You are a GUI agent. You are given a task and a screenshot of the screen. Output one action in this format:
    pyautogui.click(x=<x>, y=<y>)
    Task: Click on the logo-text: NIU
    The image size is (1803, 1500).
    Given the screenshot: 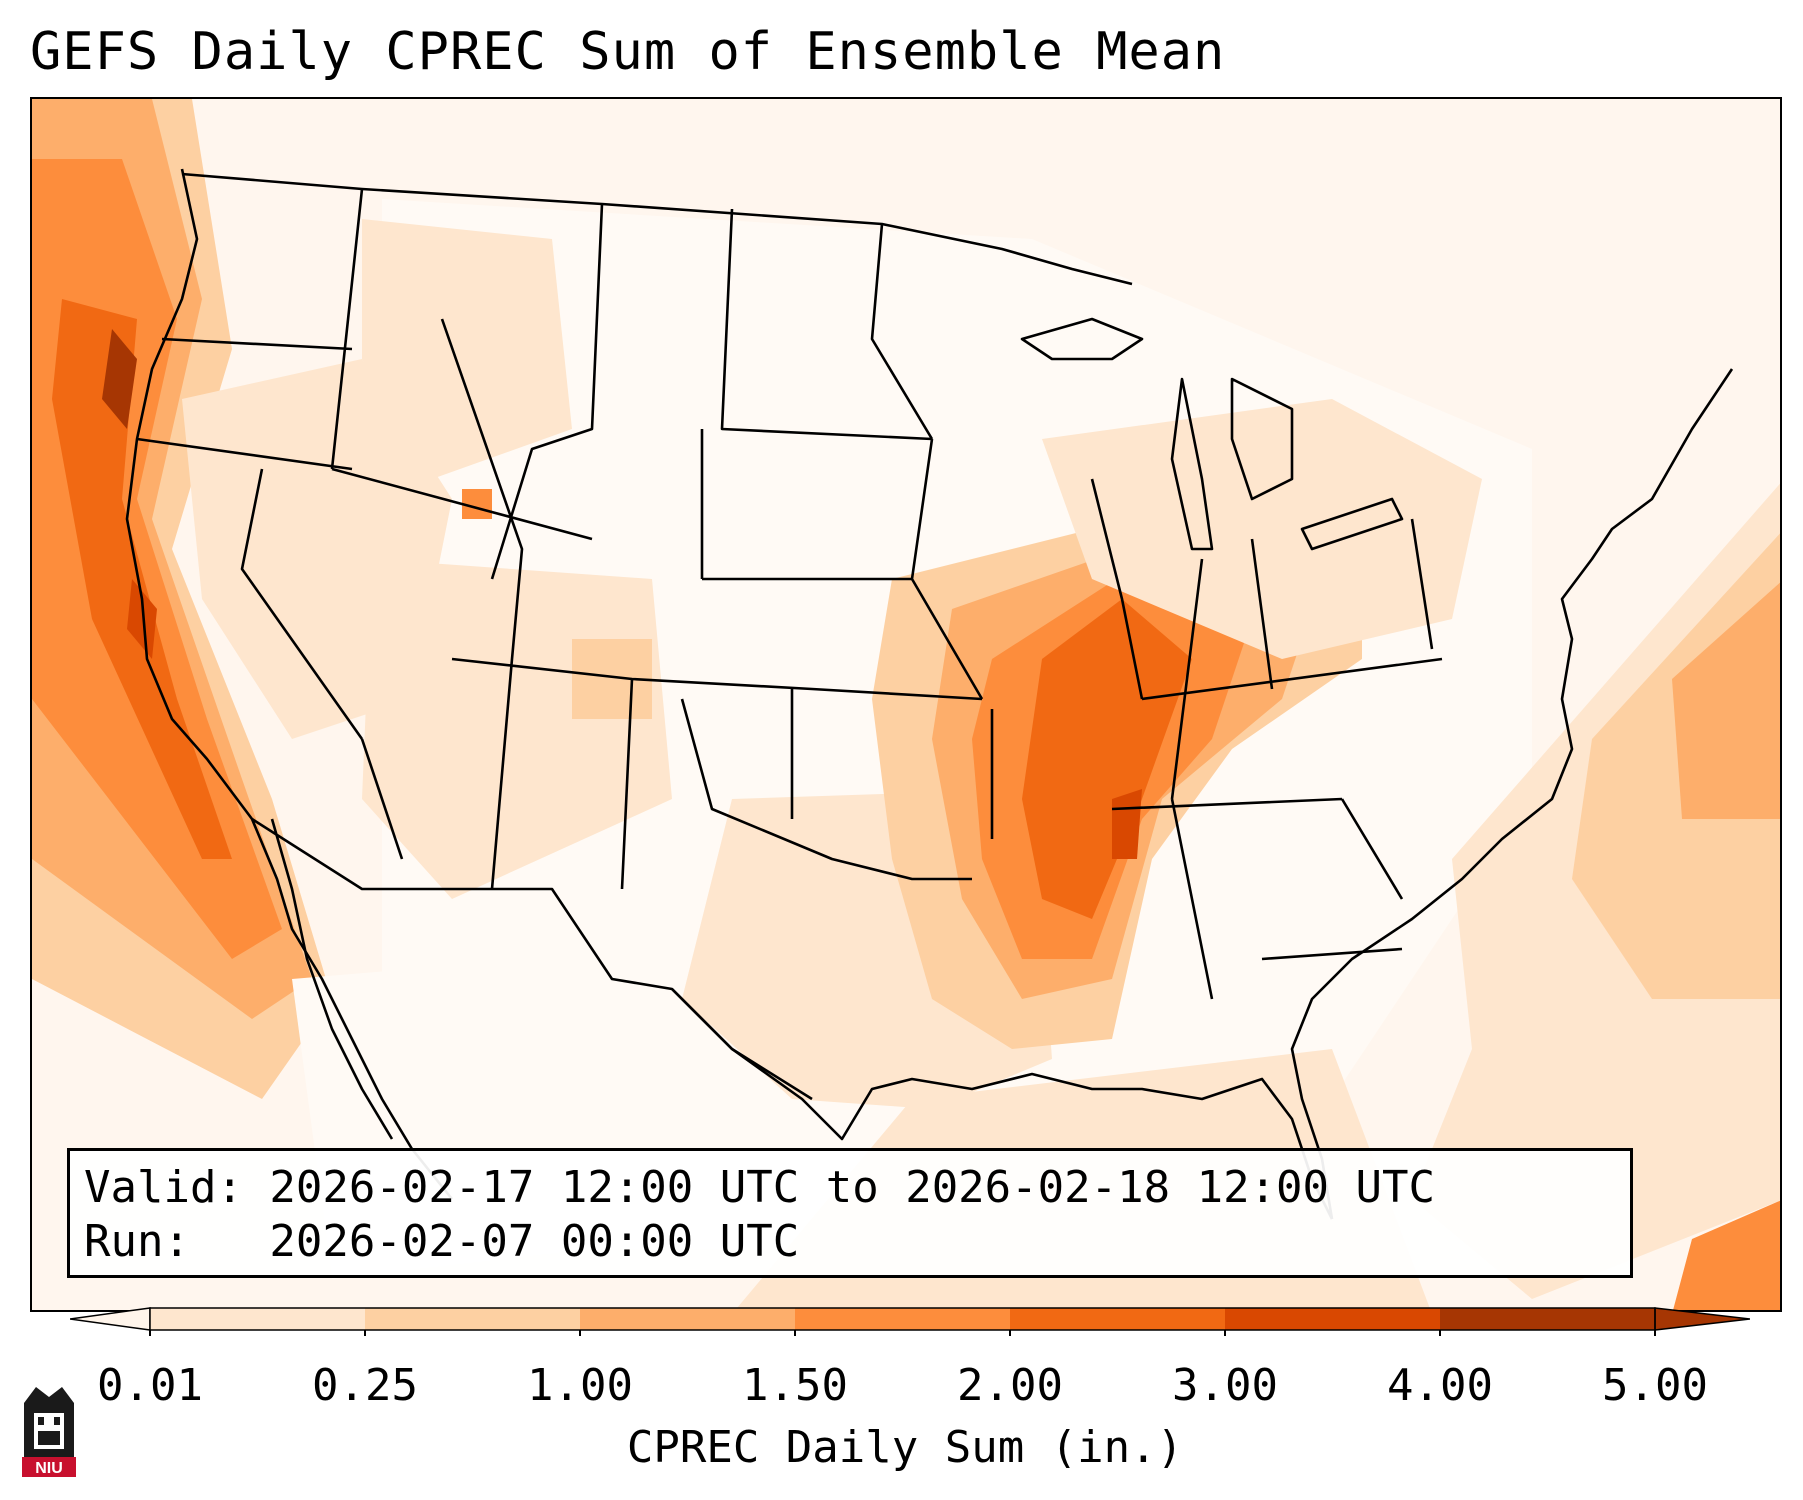 What is the action you would take?
    pyautogui.click(x=49, y=1468)
    